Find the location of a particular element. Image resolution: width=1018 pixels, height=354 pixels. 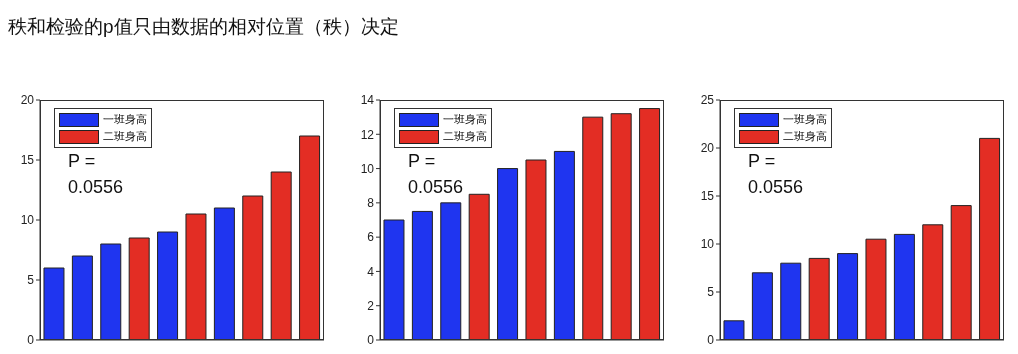

y-tick-label: 14 is located at coordinates (367, 100).